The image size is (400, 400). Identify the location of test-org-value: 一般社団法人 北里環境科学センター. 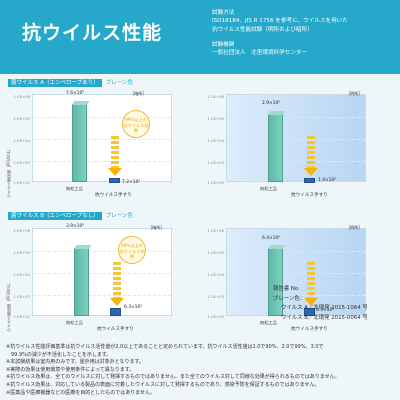
(260, 53).